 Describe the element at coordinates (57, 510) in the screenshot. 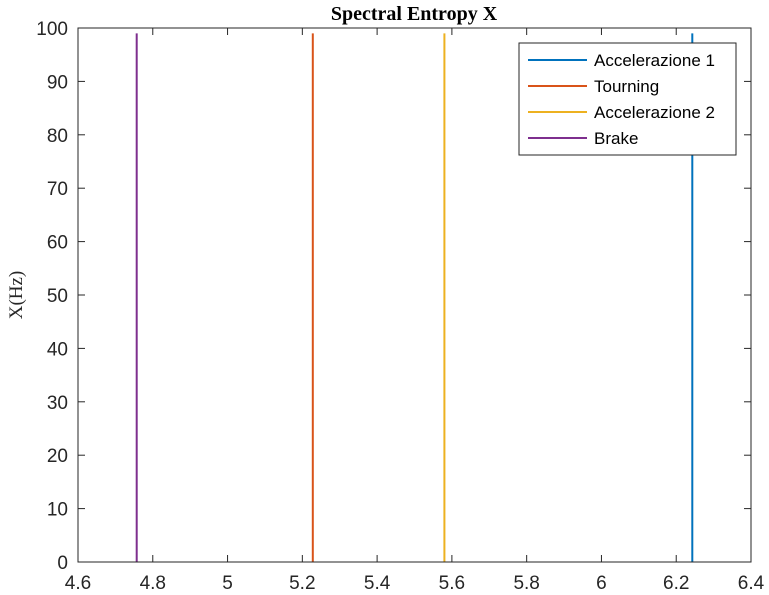

I see `y-tick-label: 10` at that location.